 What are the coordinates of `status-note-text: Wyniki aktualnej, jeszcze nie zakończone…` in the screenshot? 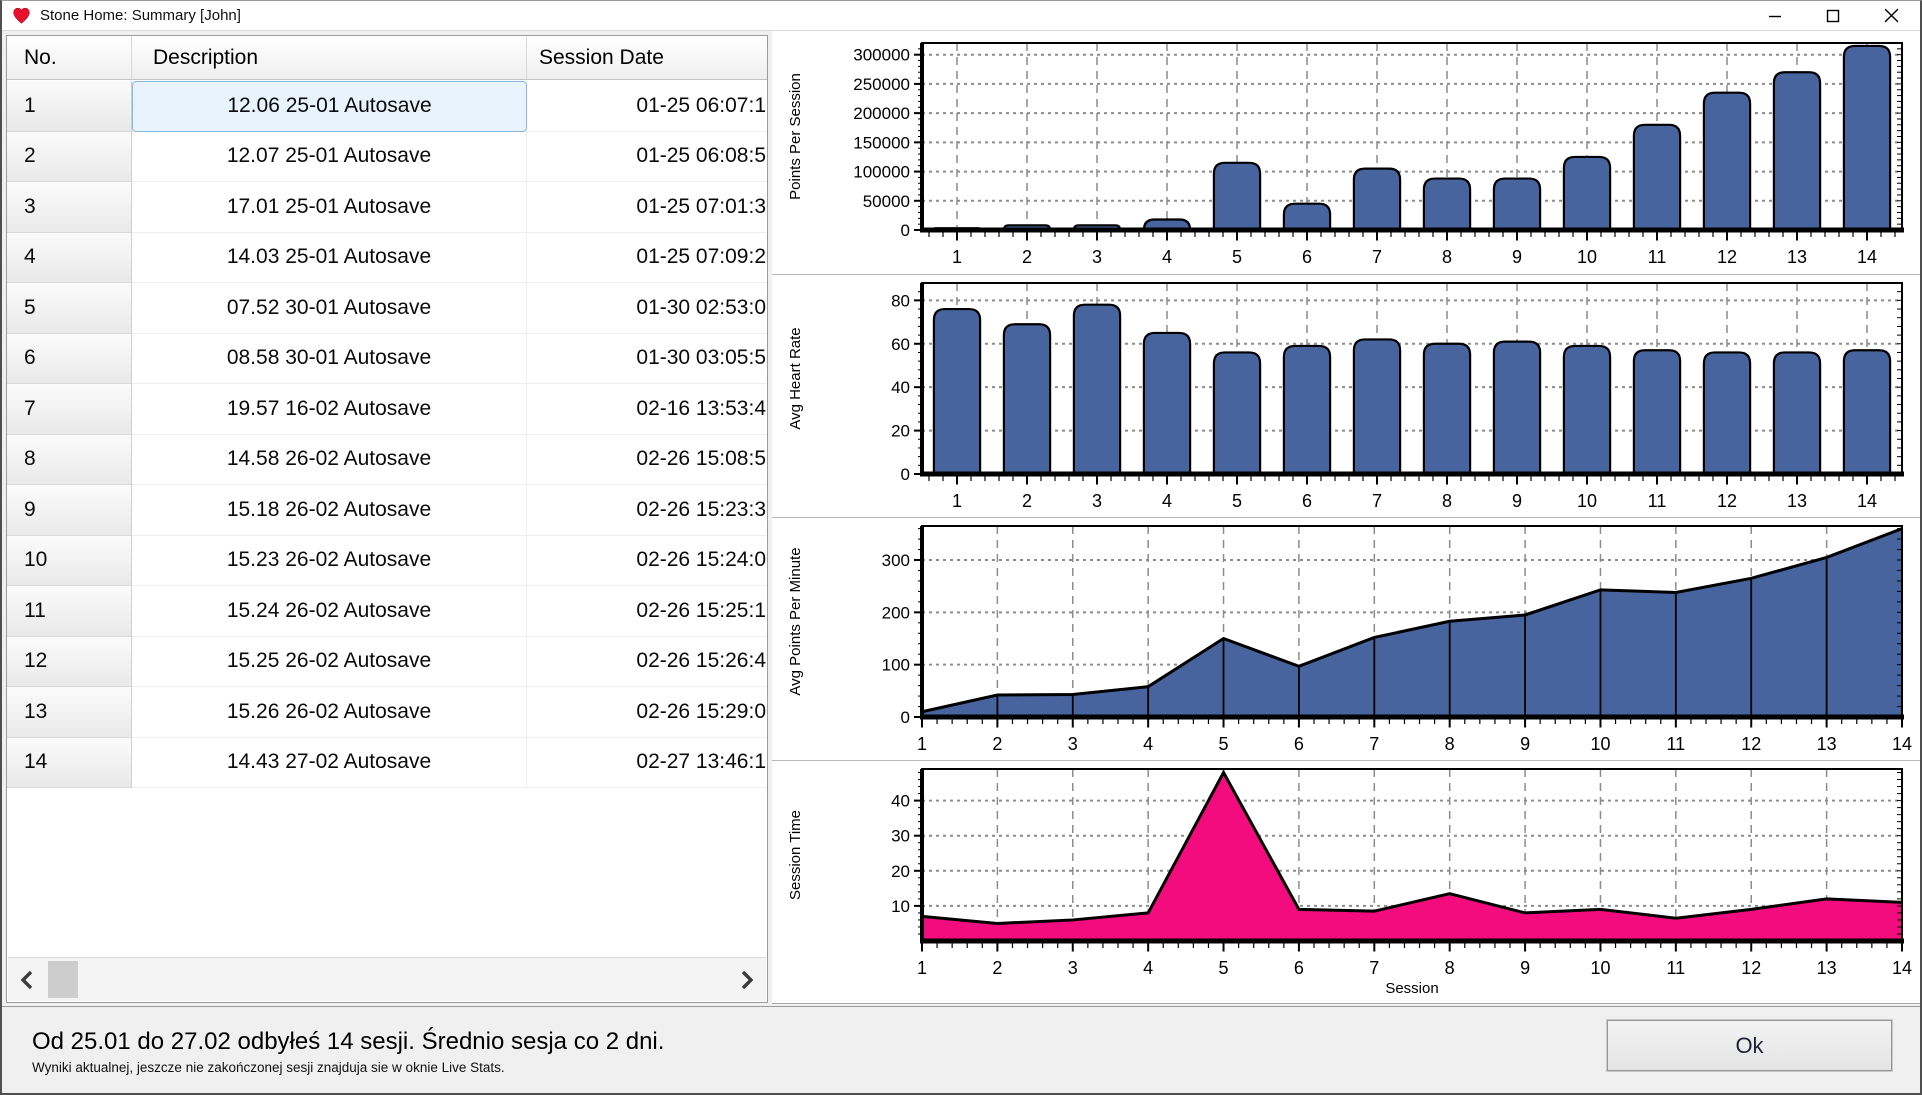 It's located at (268, 1067).